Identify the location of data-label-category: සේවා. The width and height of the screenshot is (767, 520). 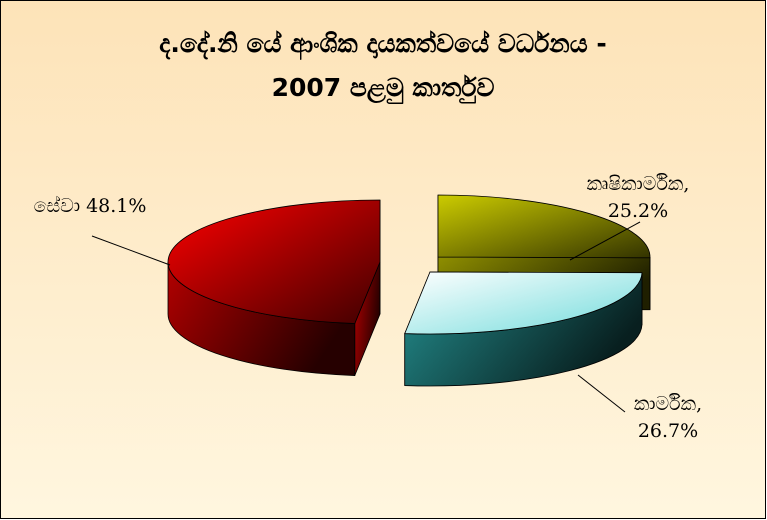
(57, 206).